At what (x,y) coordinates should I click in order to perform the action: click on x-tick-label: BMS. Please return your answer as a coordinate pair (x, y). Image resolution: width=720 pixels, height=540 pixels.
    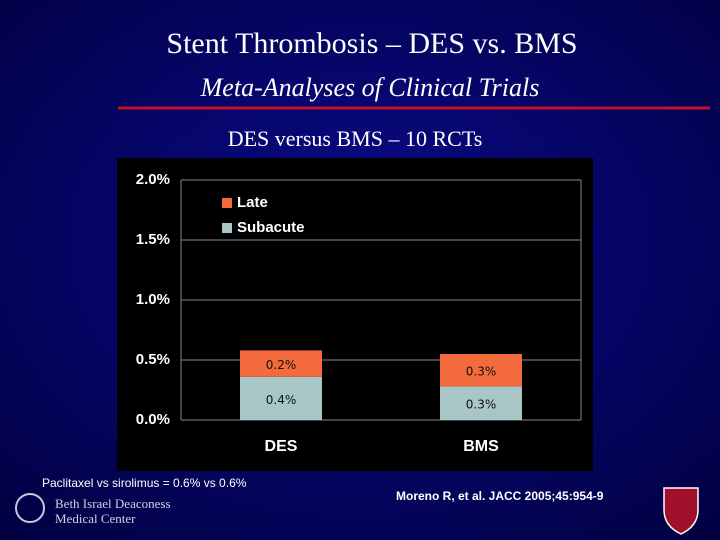
    Looking at the image, I should click on (481, 446).